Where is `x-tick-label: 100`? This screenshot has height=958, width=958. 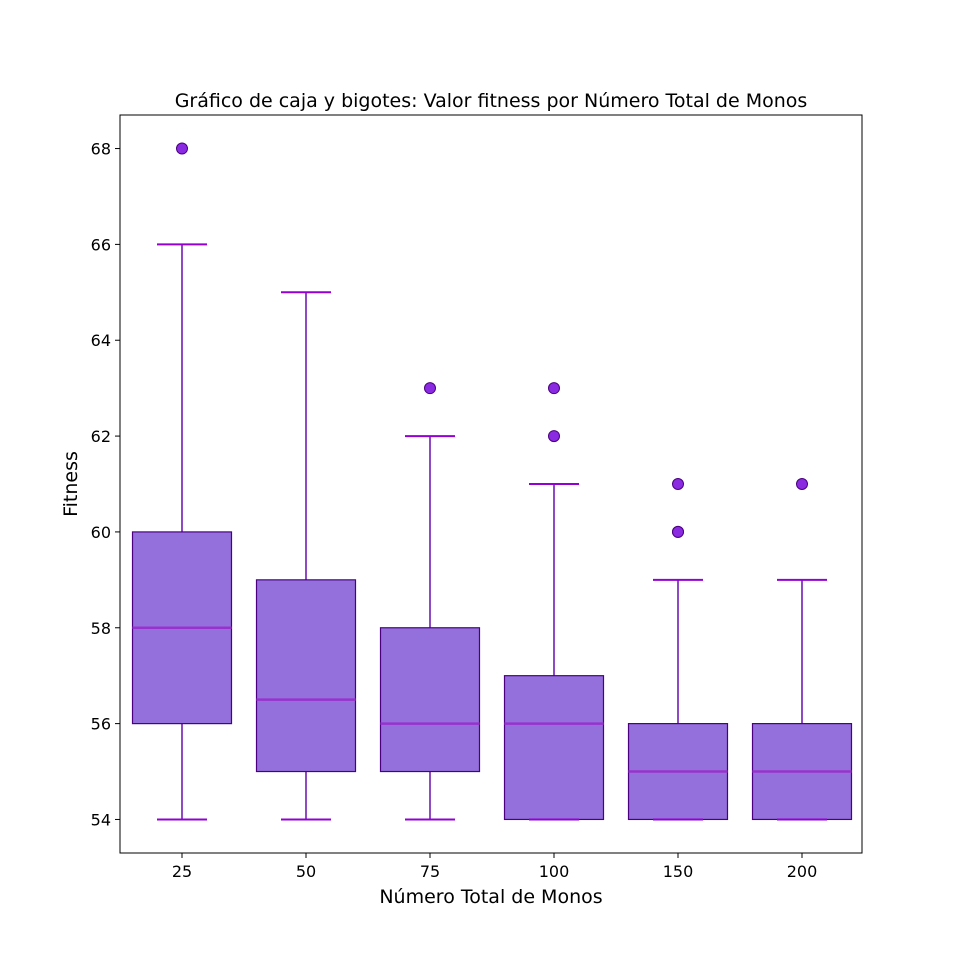 x-tick-label: 100 is located at coordinates (554, 871).